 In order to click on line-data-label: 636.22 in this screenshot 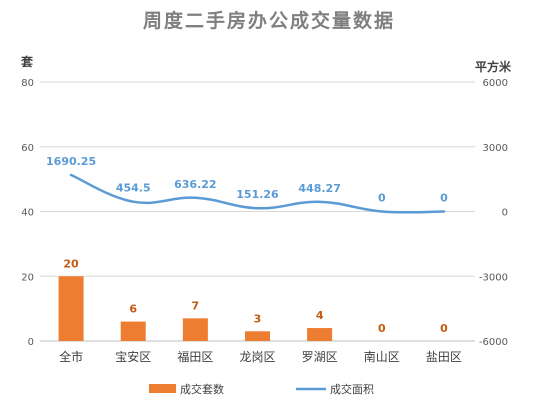, I will do `click(195, 184)`.